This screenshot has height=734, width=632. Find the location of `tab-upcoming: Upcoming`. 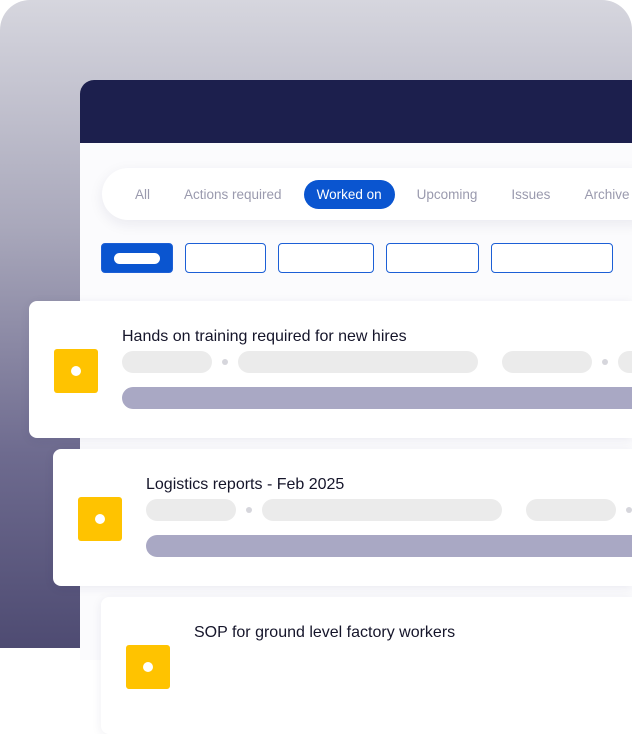

tab-upcoming: Upcoming is located at coordinates (447, 194).